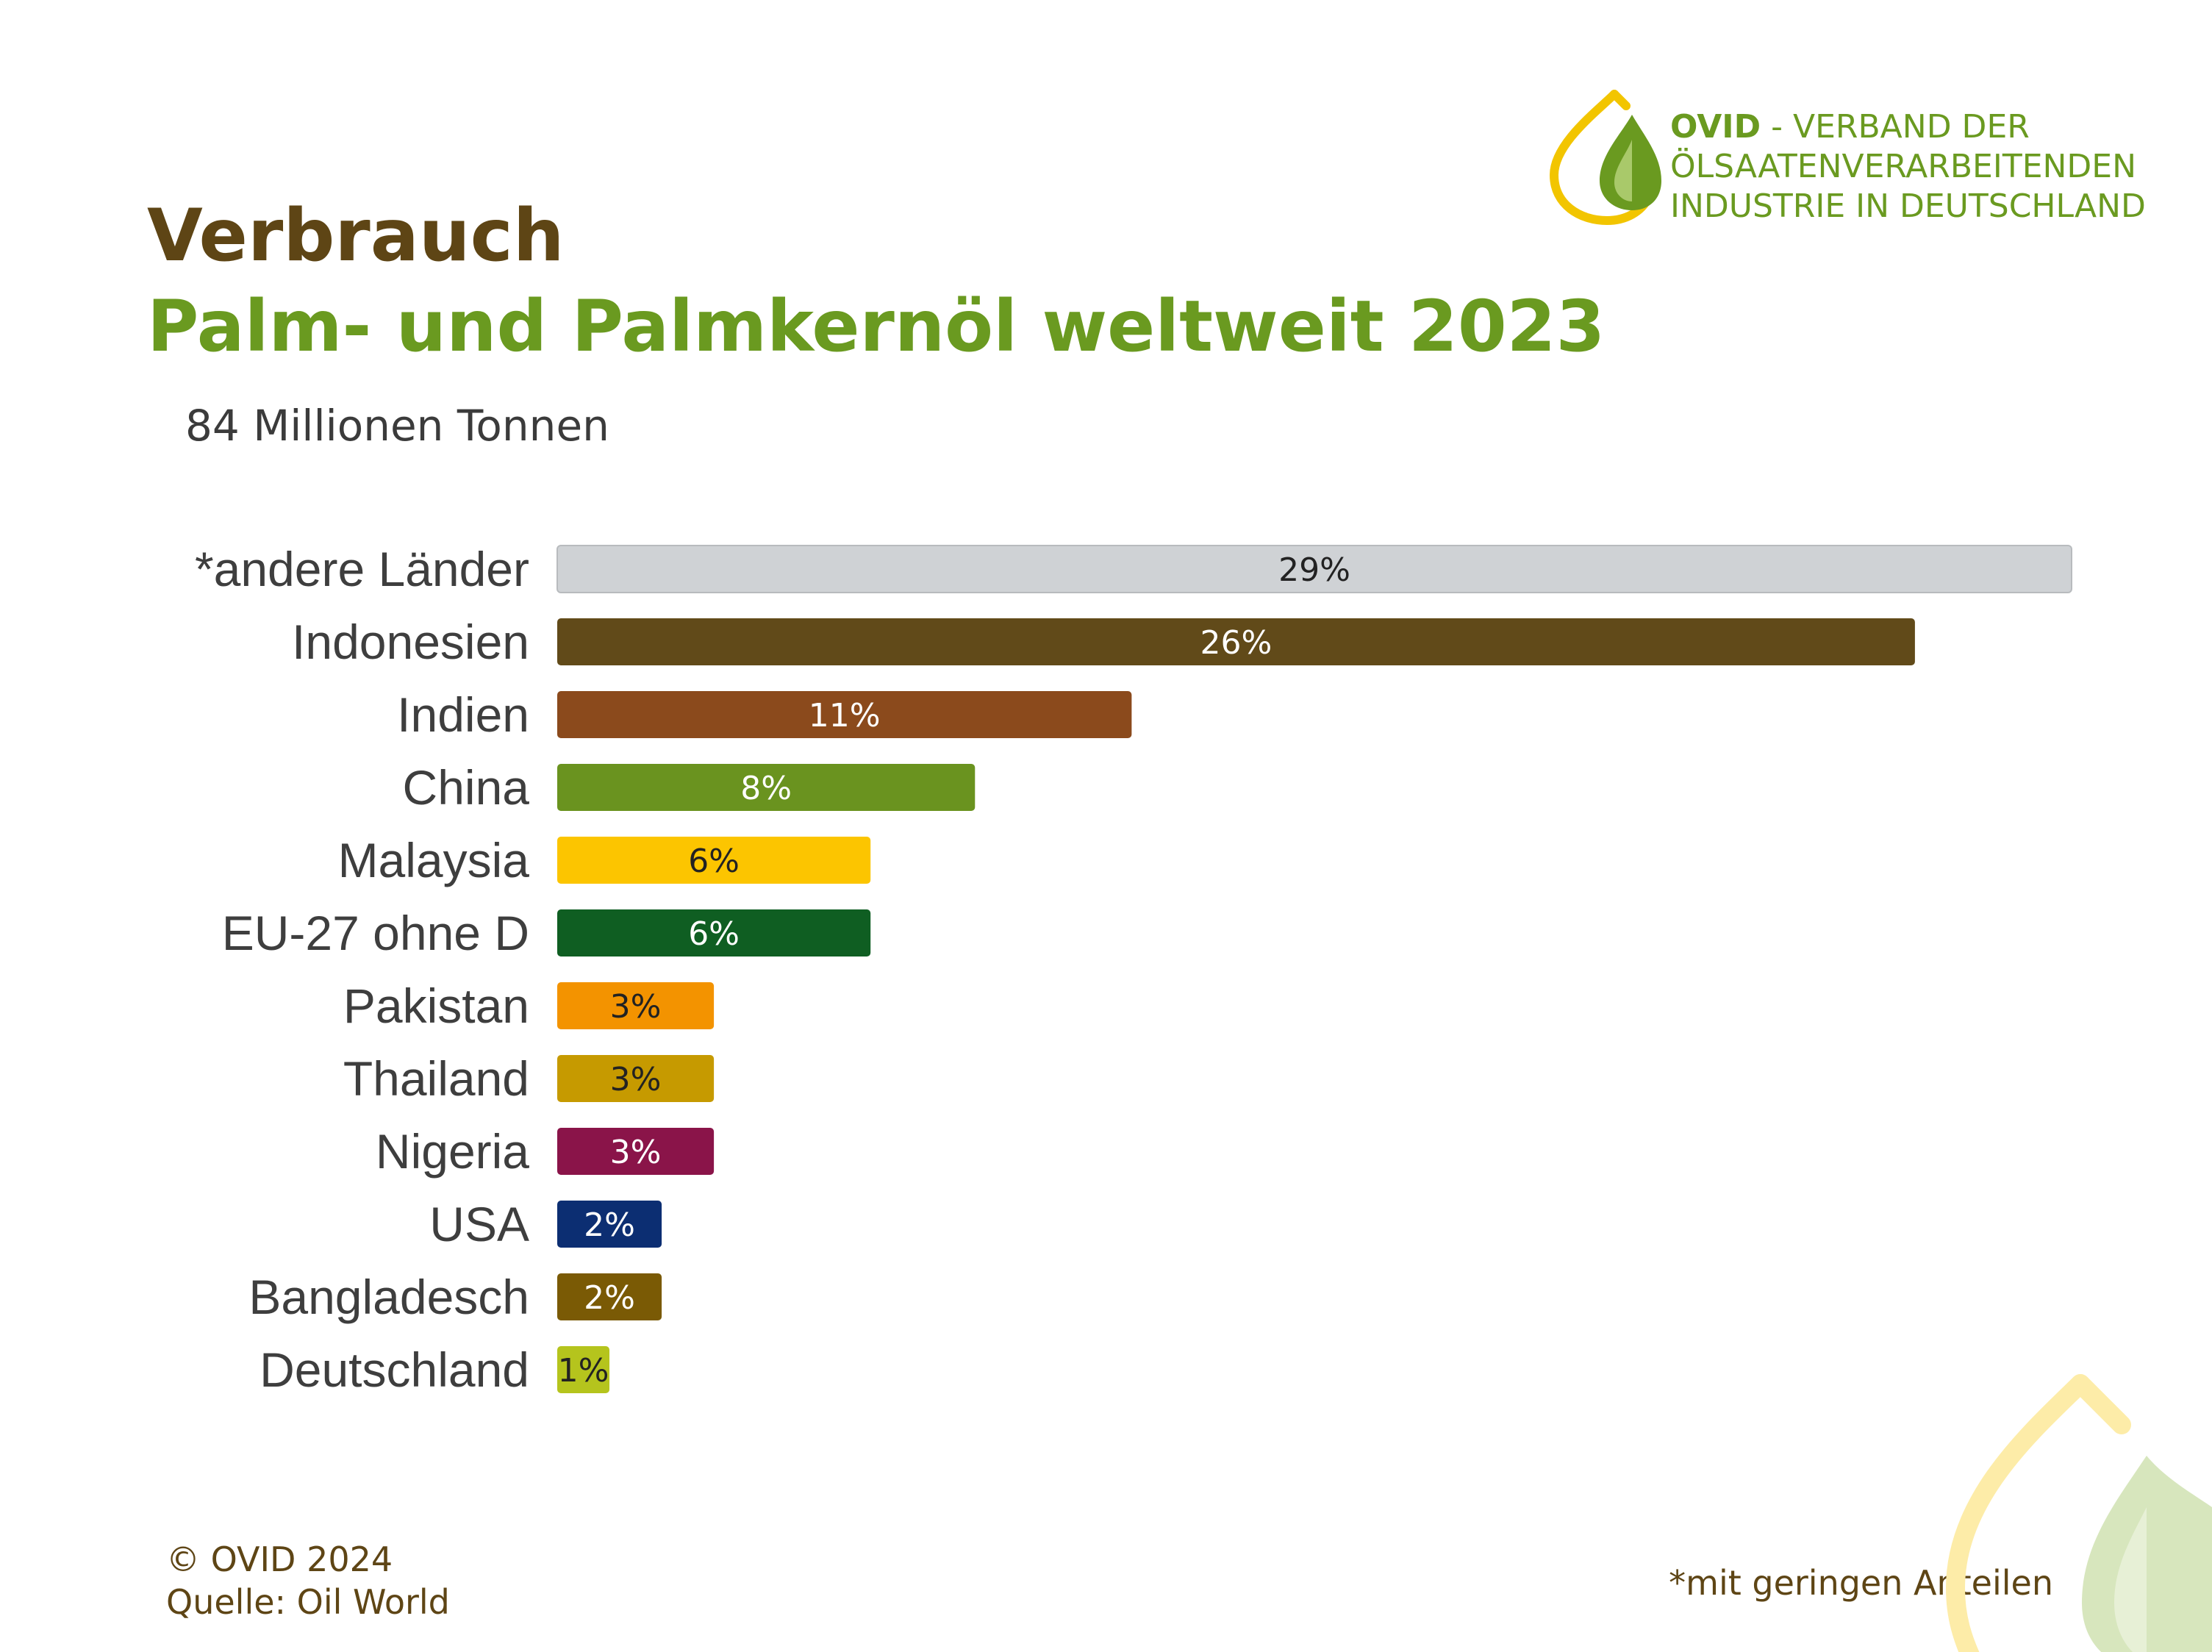 The height and width of the screenshot is (1652, 2212). What do you see at coordinates (467, 787) in the screenshot?
I see `category-label-china: China` at bounding box center [467, 787].